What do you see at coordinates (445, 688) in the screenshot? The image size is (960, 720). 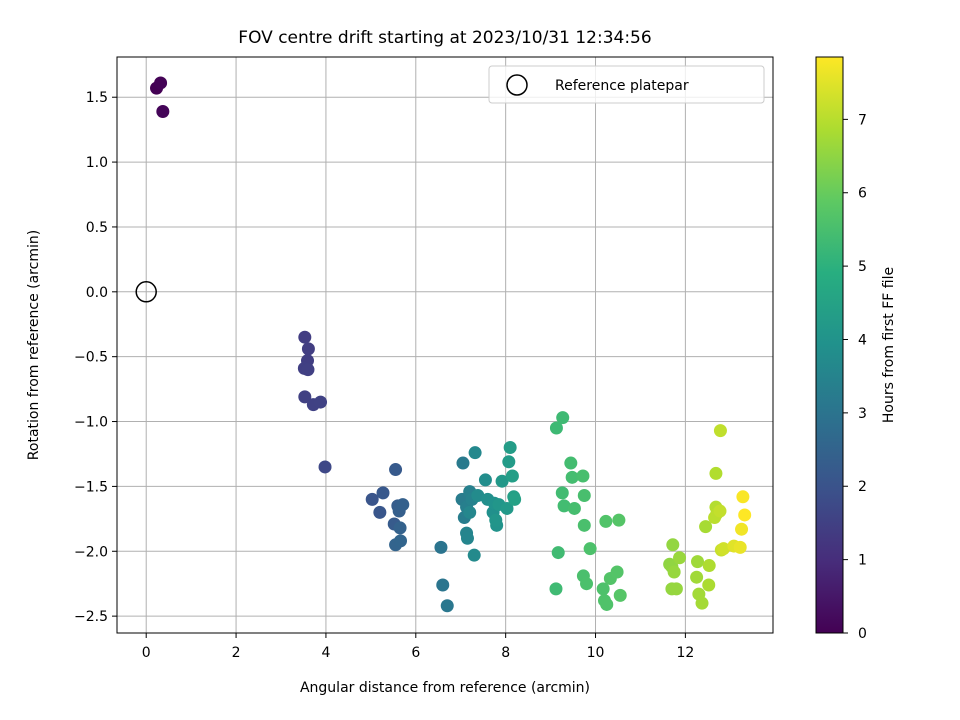 I see `x-axis-label: Angular distance from reference (arcmin)` at bounding box center [445, 688].